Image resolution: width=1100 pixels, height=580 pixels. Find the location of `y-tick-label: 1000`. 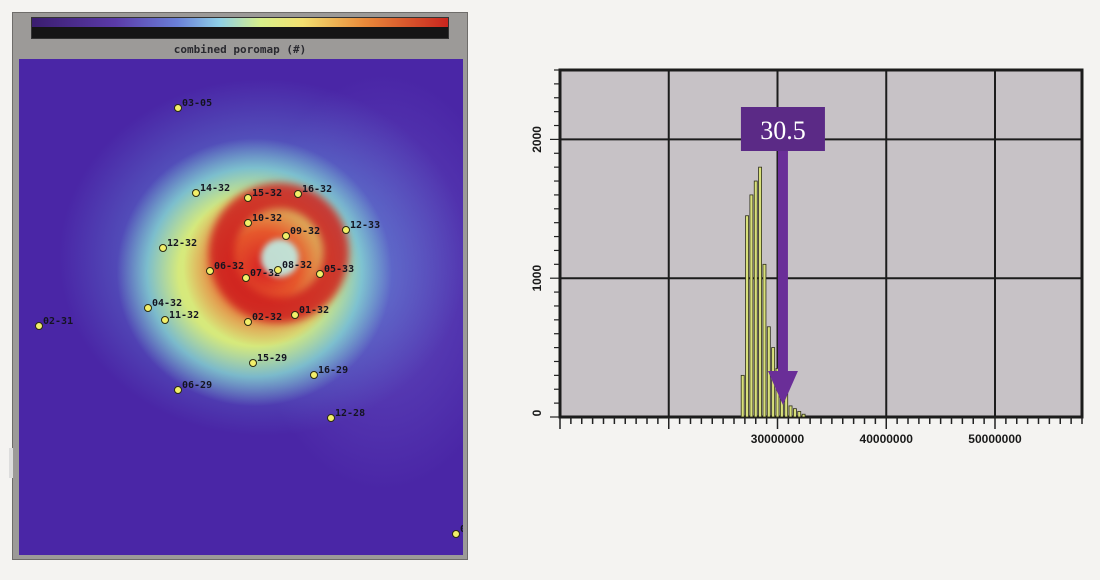

y-tick-label: 1000 is located at coordinates (537, 278).